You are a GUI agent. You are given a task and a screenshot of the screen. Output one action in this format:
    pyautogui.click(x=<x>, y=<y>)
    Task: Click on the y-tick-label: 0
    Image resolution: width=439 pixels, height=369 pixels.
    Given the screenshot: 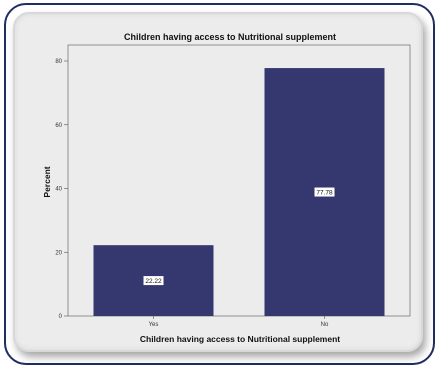 What is the action you would take?
    pyautogui.click(x=61, y=317)
    